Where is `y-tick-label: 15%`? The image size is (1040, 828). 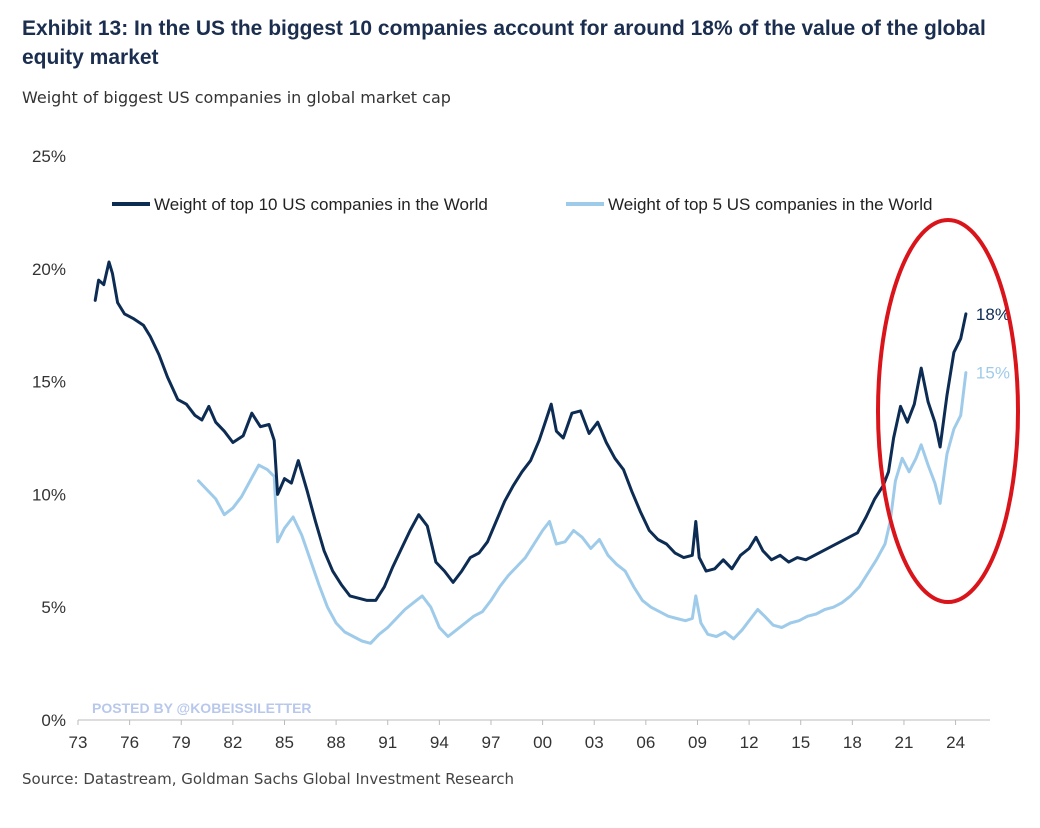 y-tick-label: 15% is located at coordinates (49, 382).